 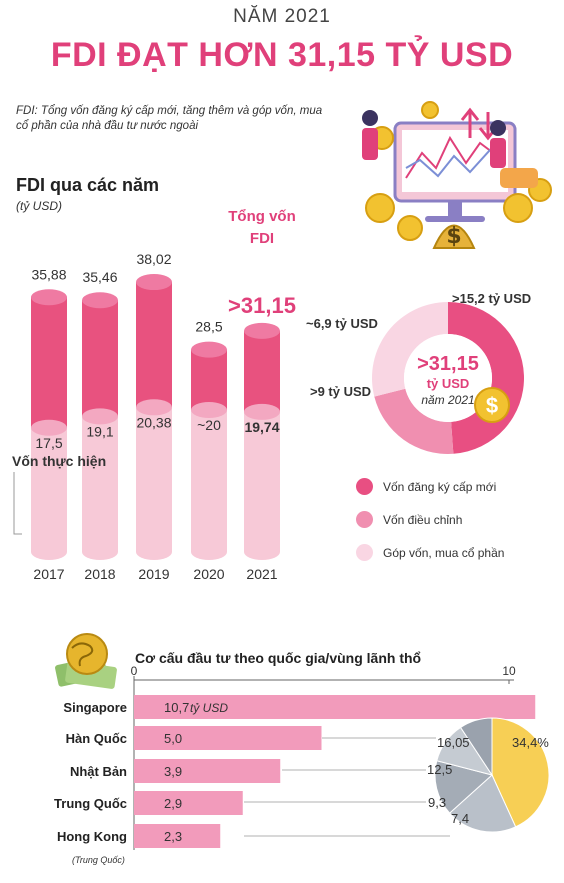 I want to click on country-label: Hàn Quốc, so click(x=96, y=738).